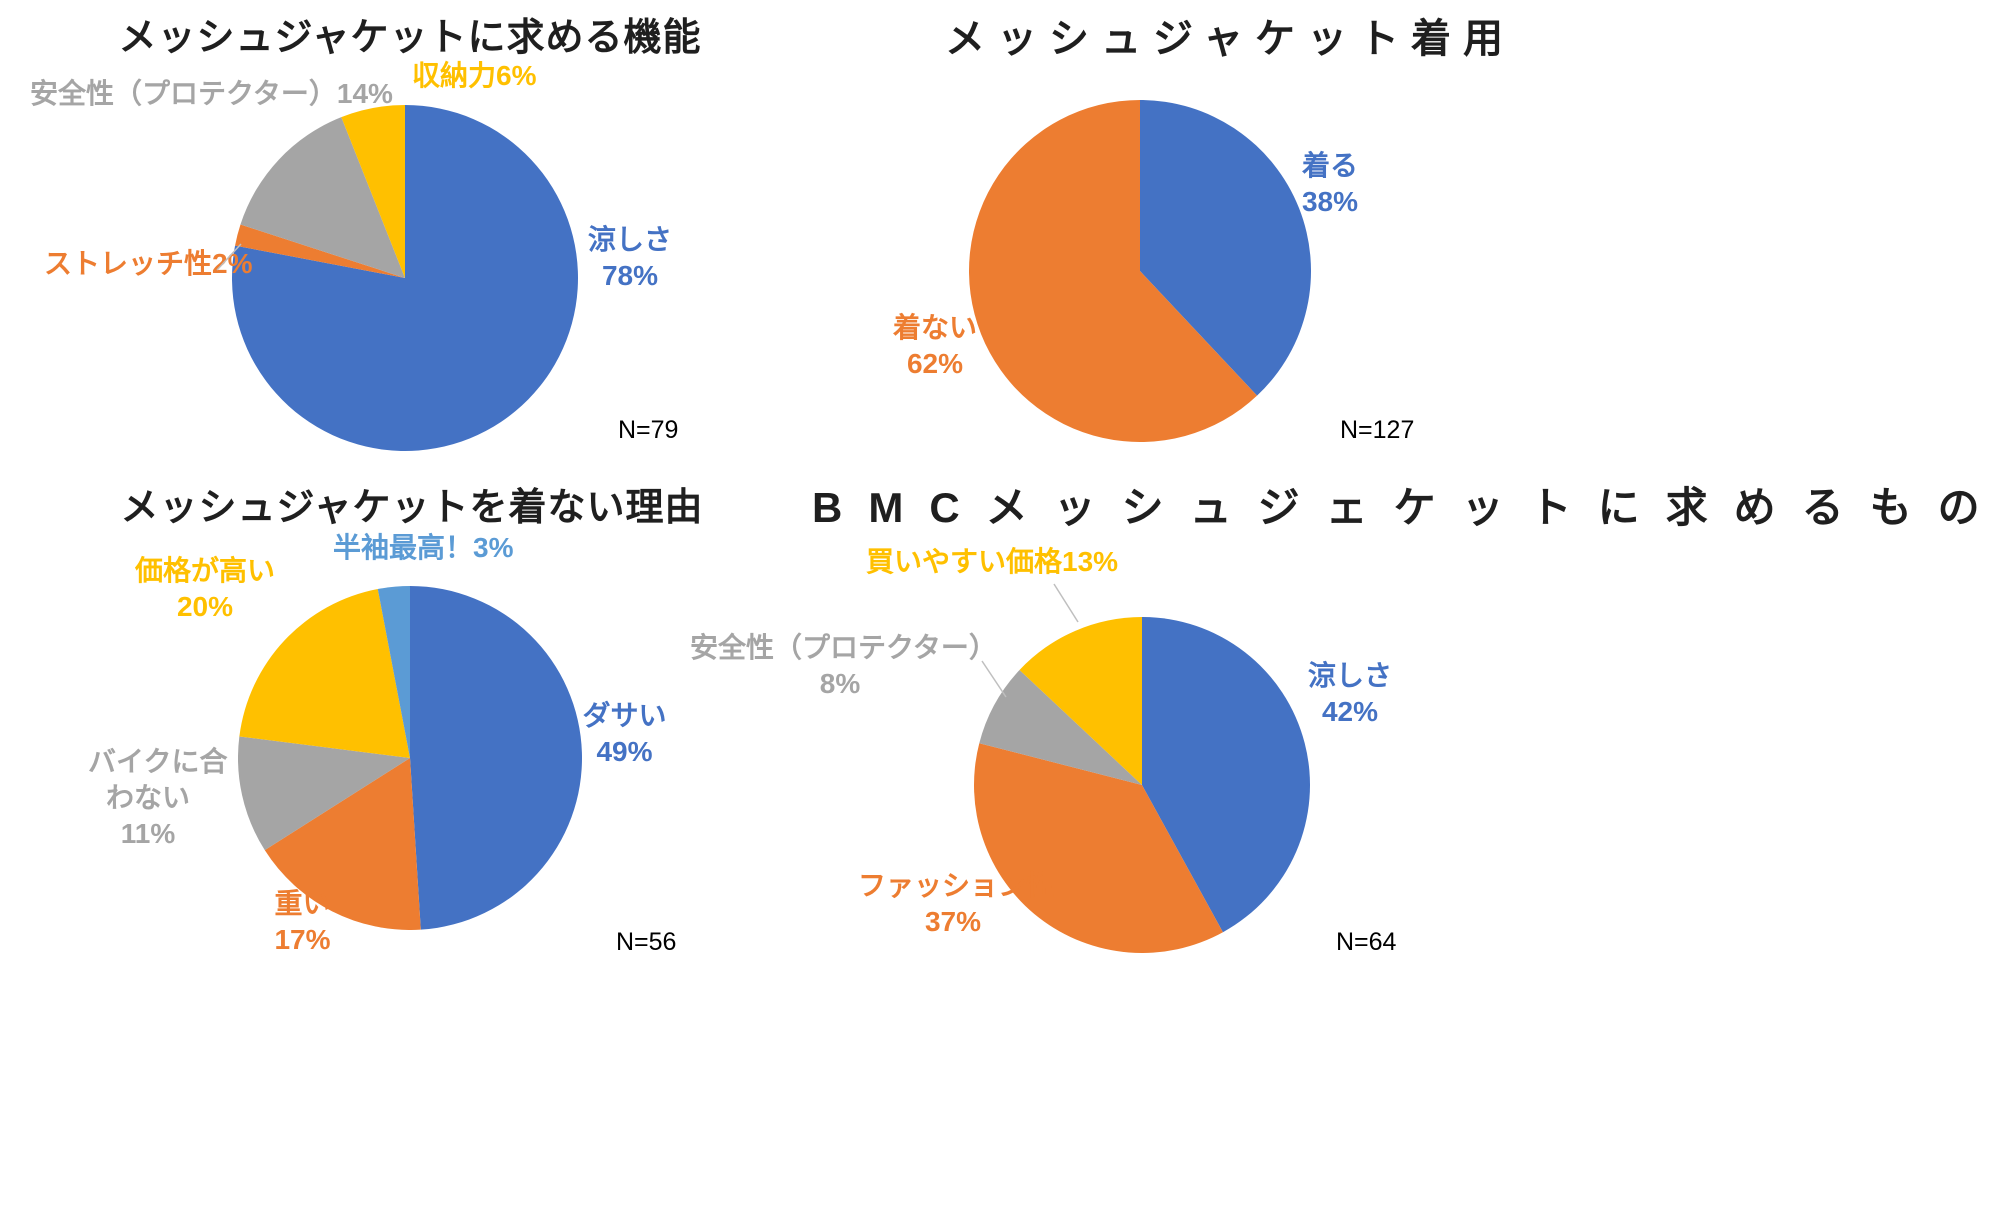  What do you see at coordinates (843, 666) in the screenshot?
I see `chart4-label-safety: 安全性（プロテクター） 8%` at bounding box center [843, 666].